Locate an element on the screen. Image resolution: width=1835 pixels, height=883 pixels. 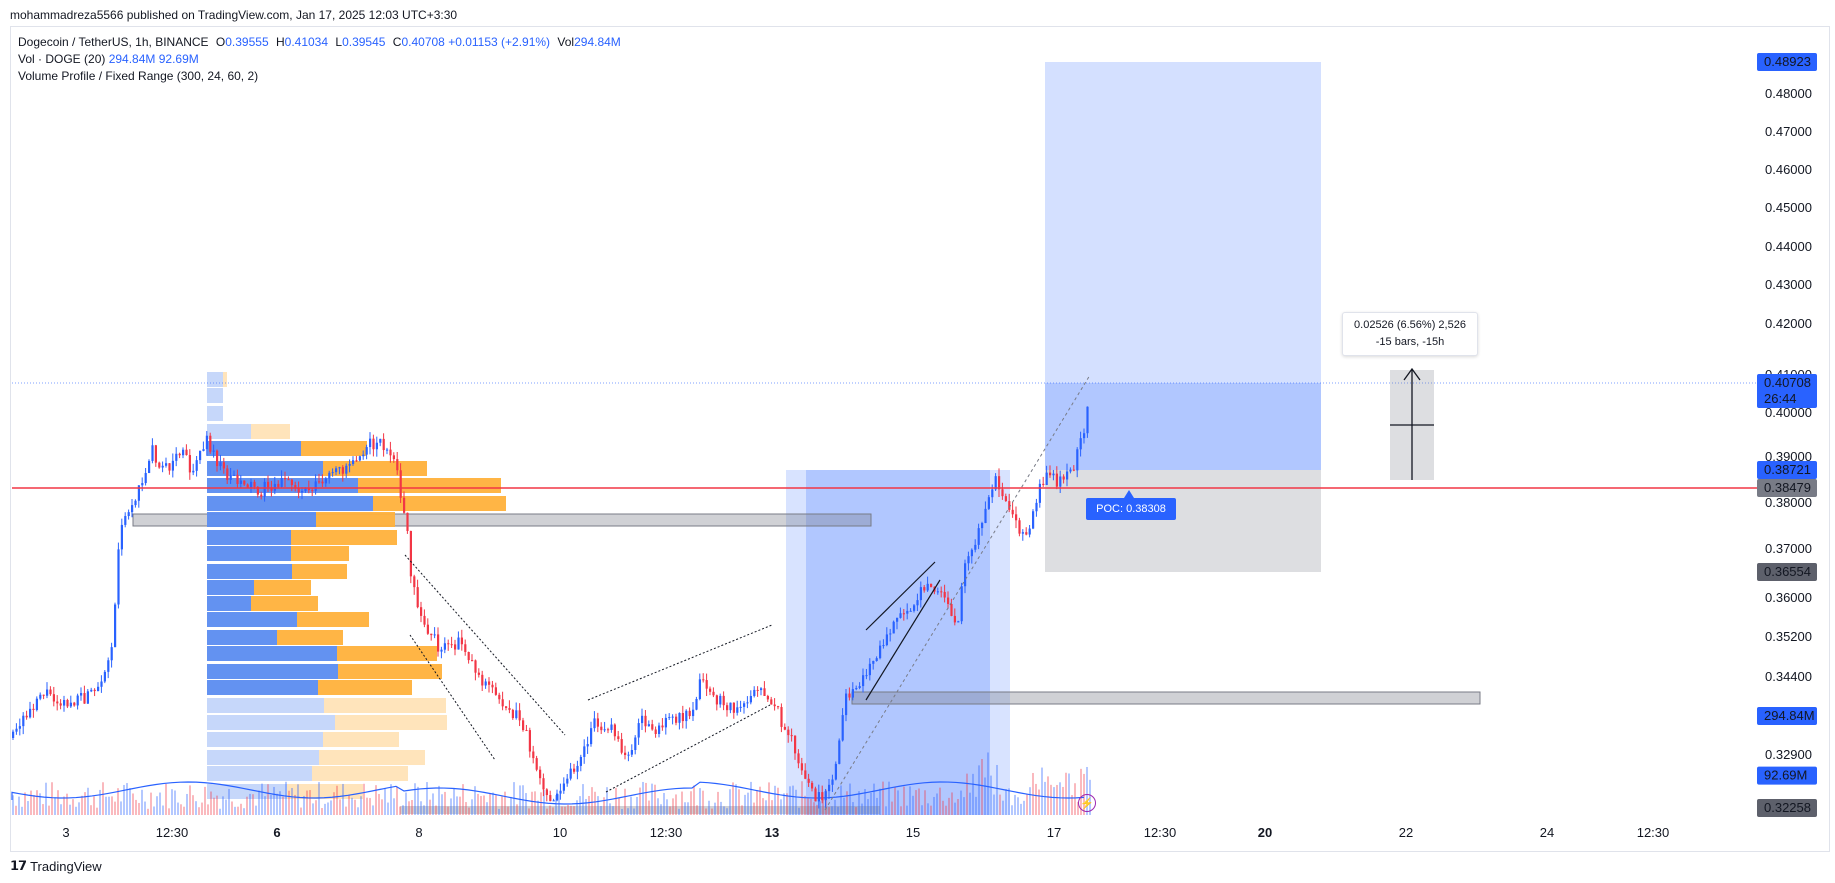
legend-volume-indicator: Vol · DOGE (20) is located at coordinates (62, 59).